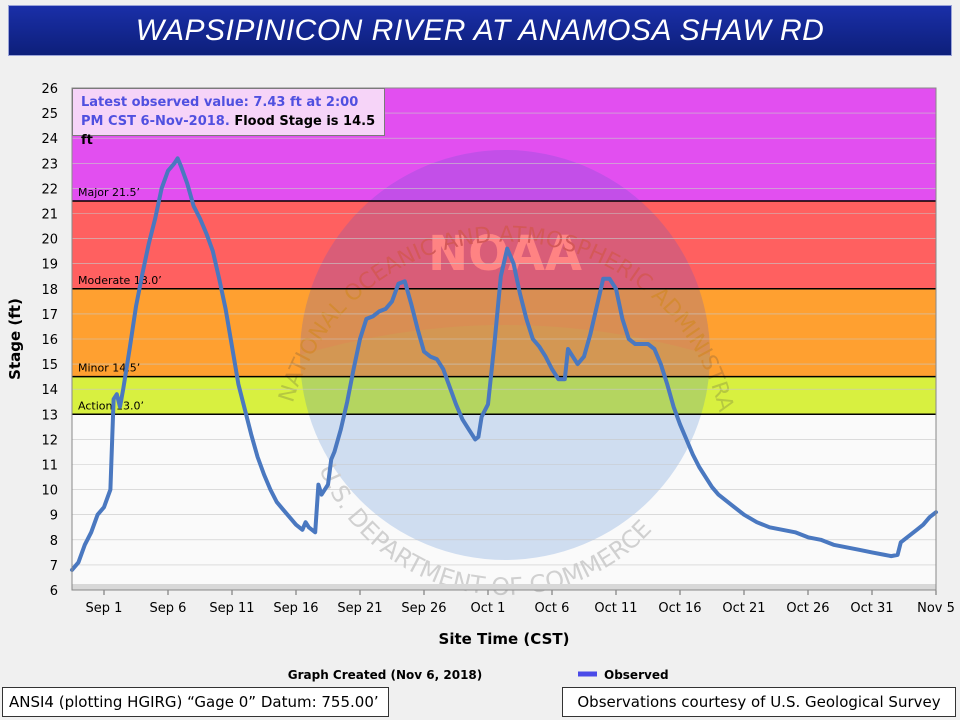 The width and height of the screenshot is (960, 720). What do you see at coordinates (168, 608) in the screenshot?
I see `x-tick-label: Sep 6` at bounding box center [168, 608].